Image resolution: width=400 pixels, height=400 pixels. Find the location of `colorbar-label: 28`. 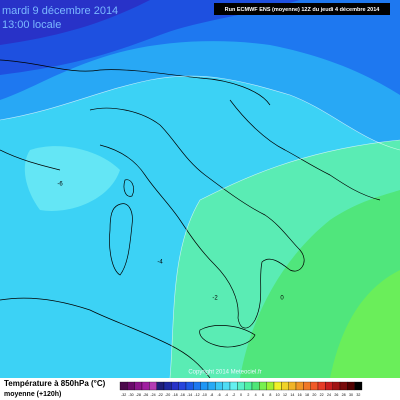

colorbar-label: 28 is located at coordinates (344, 395).